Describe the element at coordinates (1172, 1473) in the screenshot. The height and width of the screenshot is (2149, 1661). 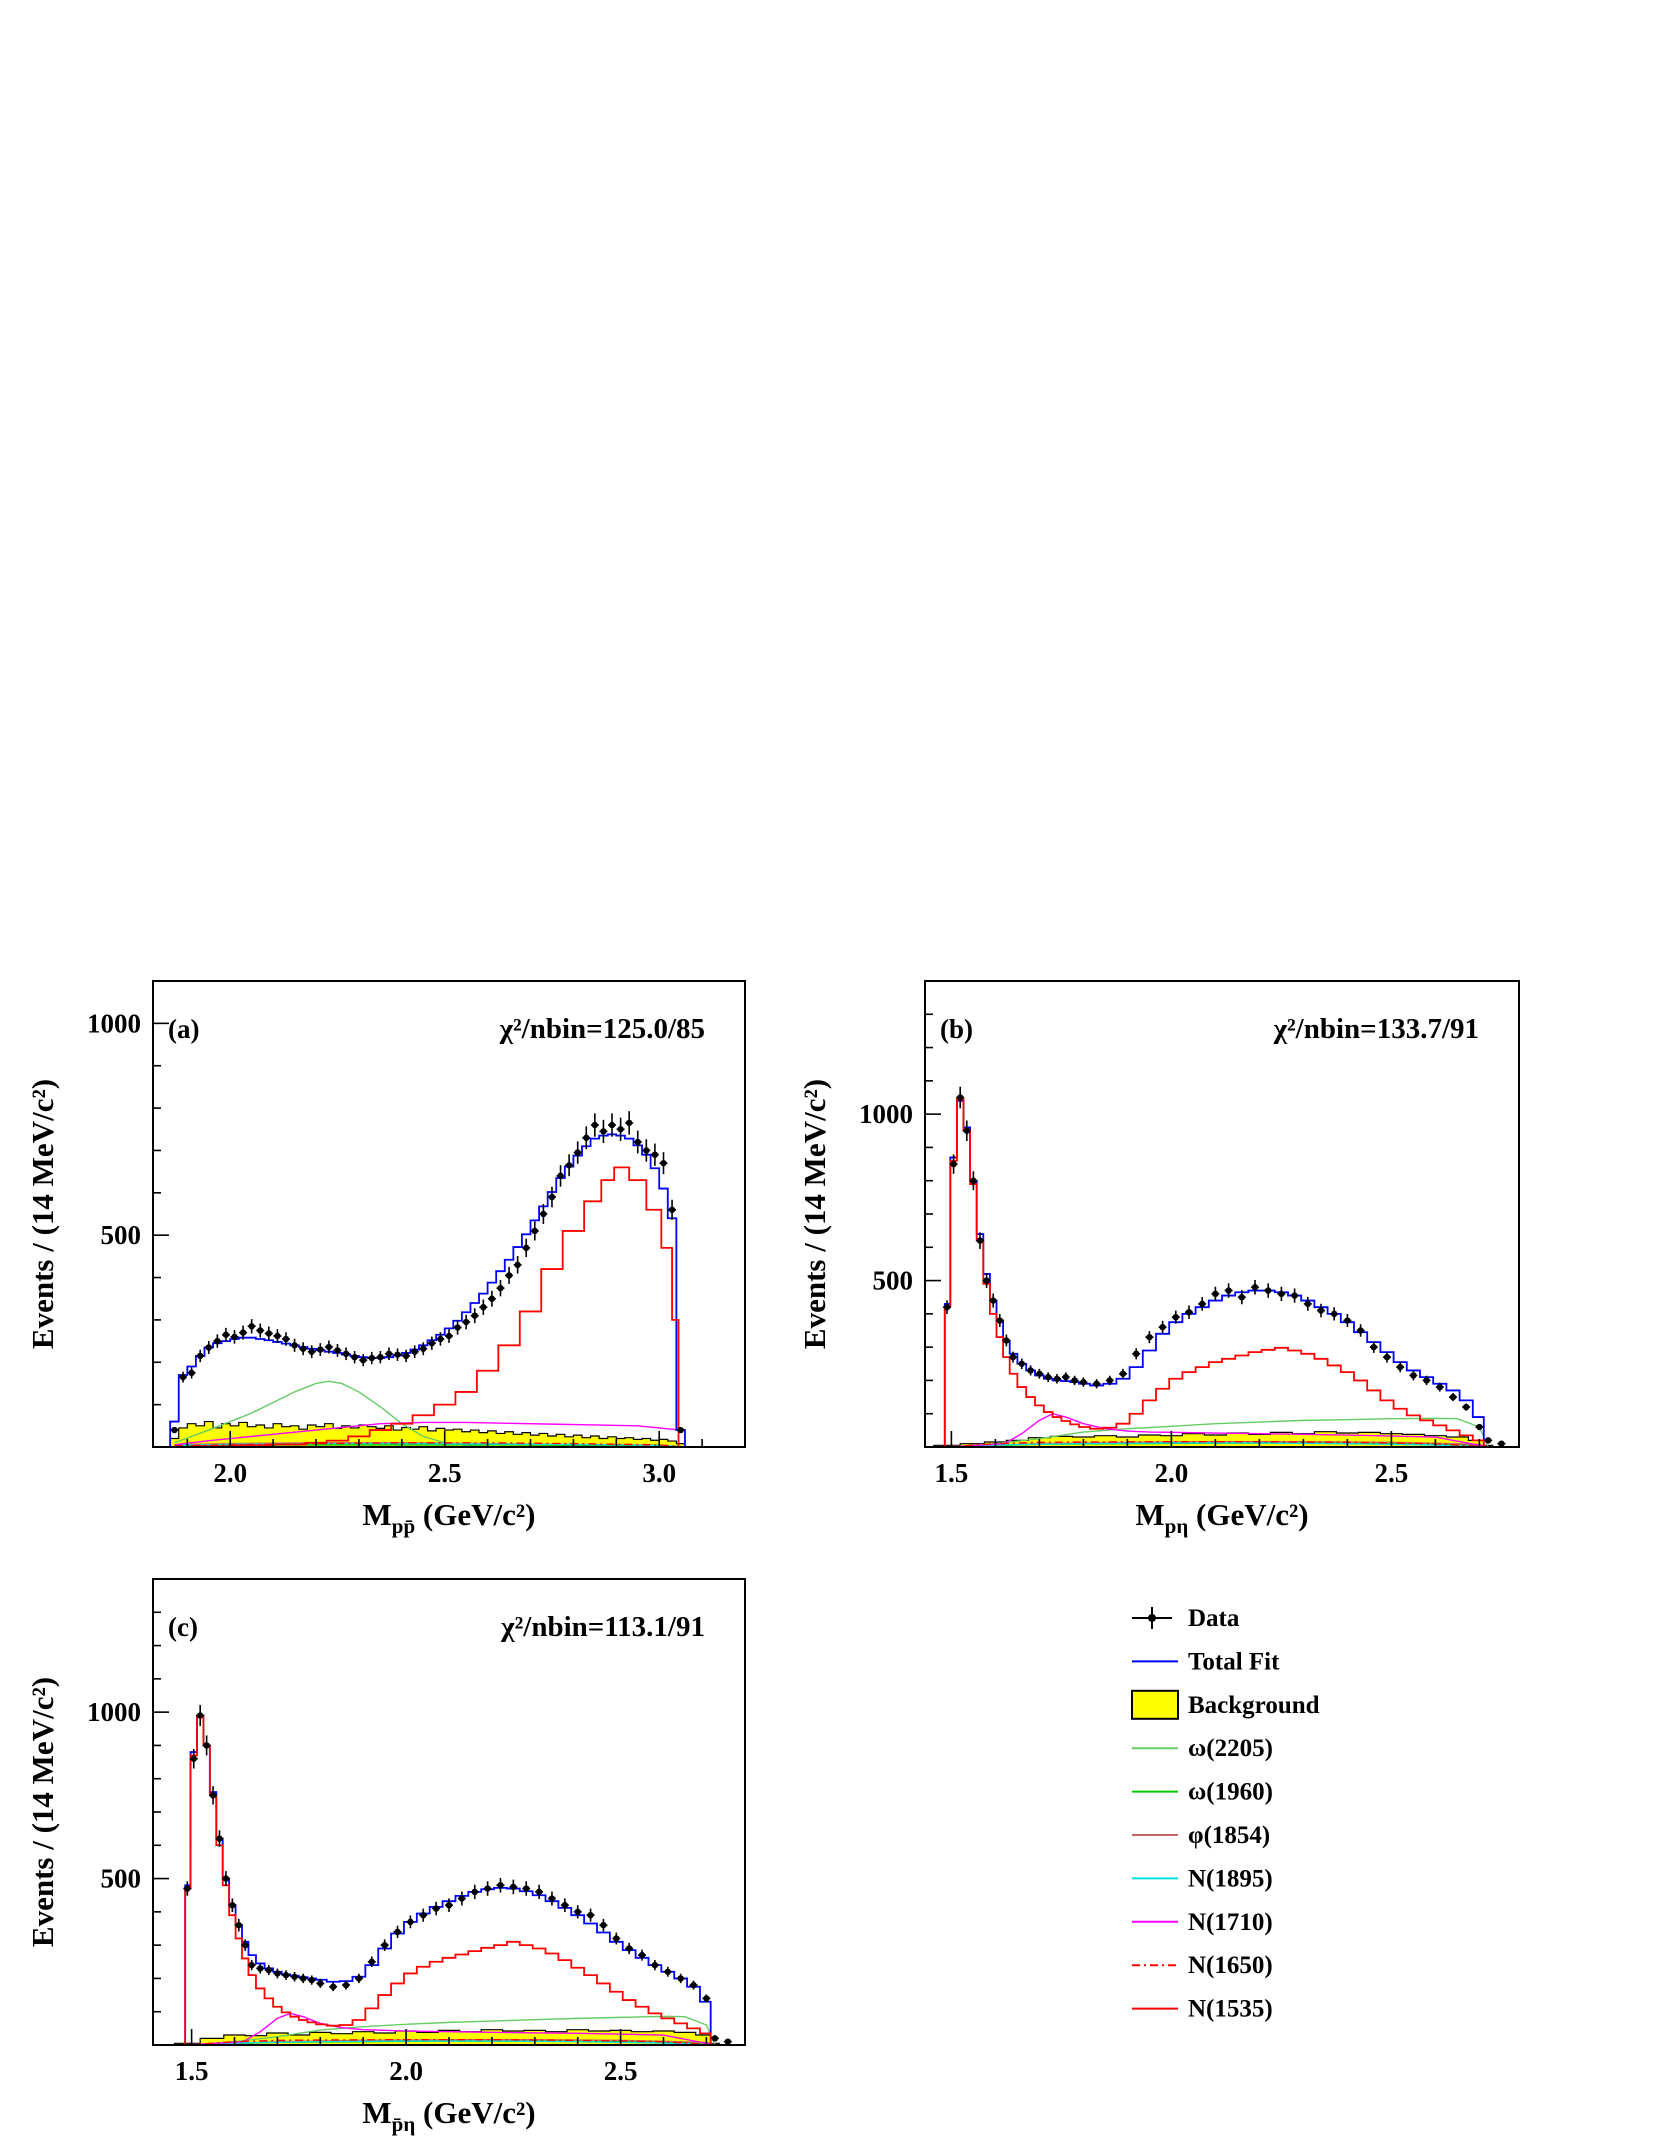
I see `x-tick-label: 2.0` at that location.